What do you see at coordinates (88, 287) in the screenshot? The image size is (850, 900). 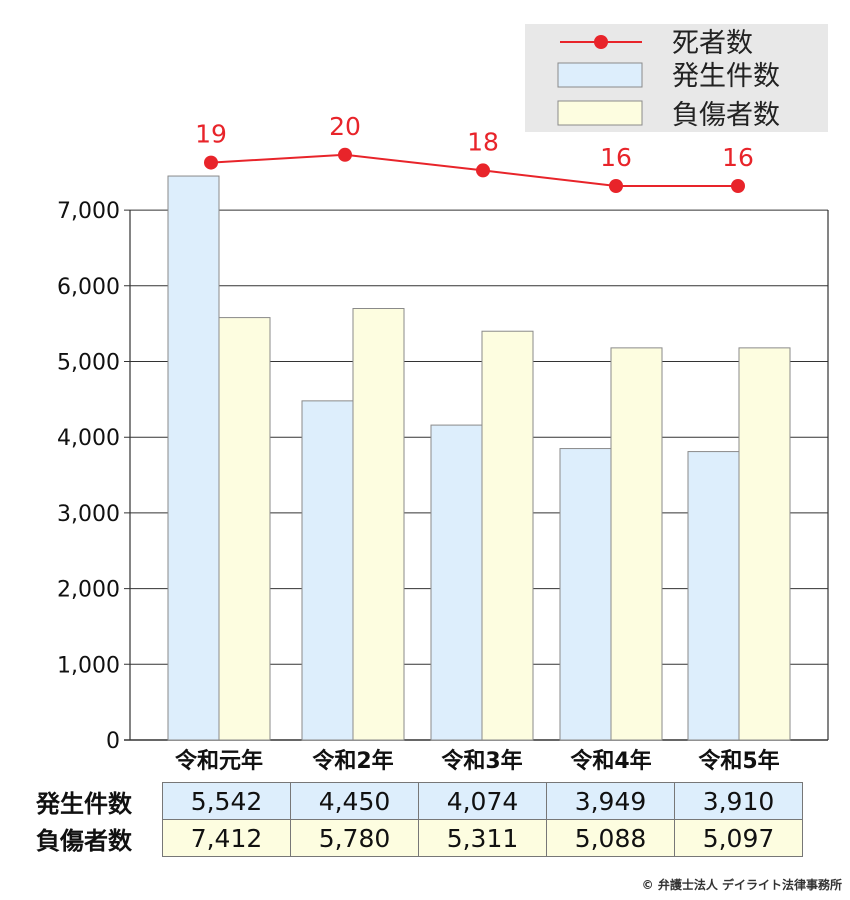 I see `y-tick-label: 6,000` at bounding box center [88, 287].